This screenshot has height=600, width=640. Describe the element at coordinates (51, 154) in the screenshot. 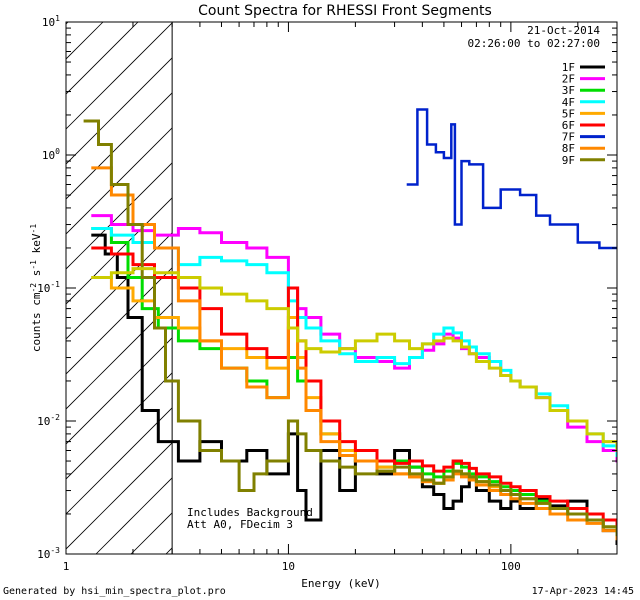

I see `y-tick-label: 10⁰` at that location.